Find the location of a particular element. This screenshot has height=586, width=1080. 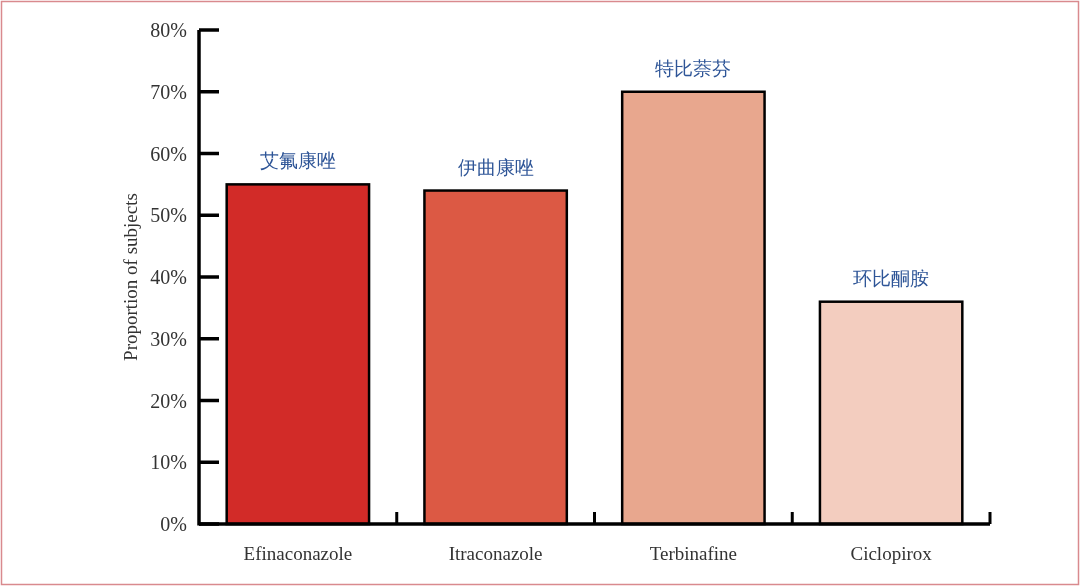

x-tick-label: Terbinafine is located at coordinates (693, 553).